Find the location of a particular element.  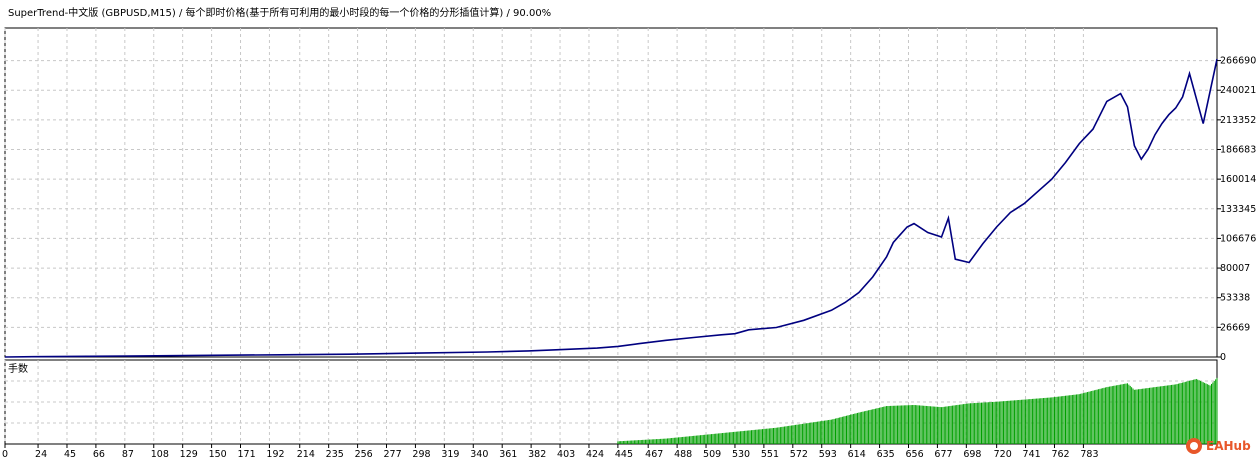

x-tick-label: 593 is located at coordinates (828, 454).